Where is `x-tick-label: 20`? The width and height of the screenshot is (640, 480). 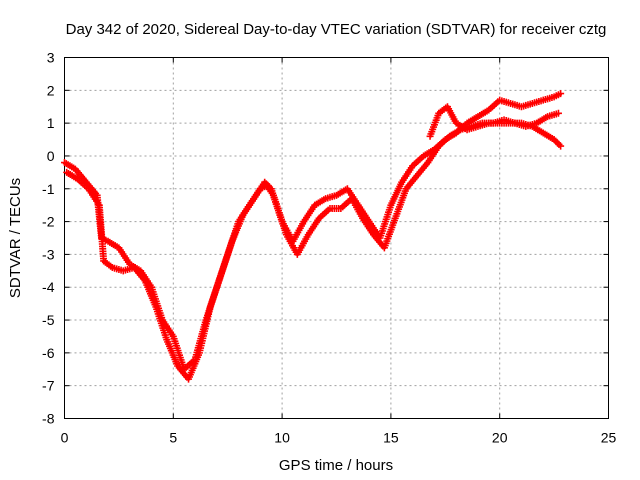
x-tick-label: 20 is located at coordinates (500, 438).